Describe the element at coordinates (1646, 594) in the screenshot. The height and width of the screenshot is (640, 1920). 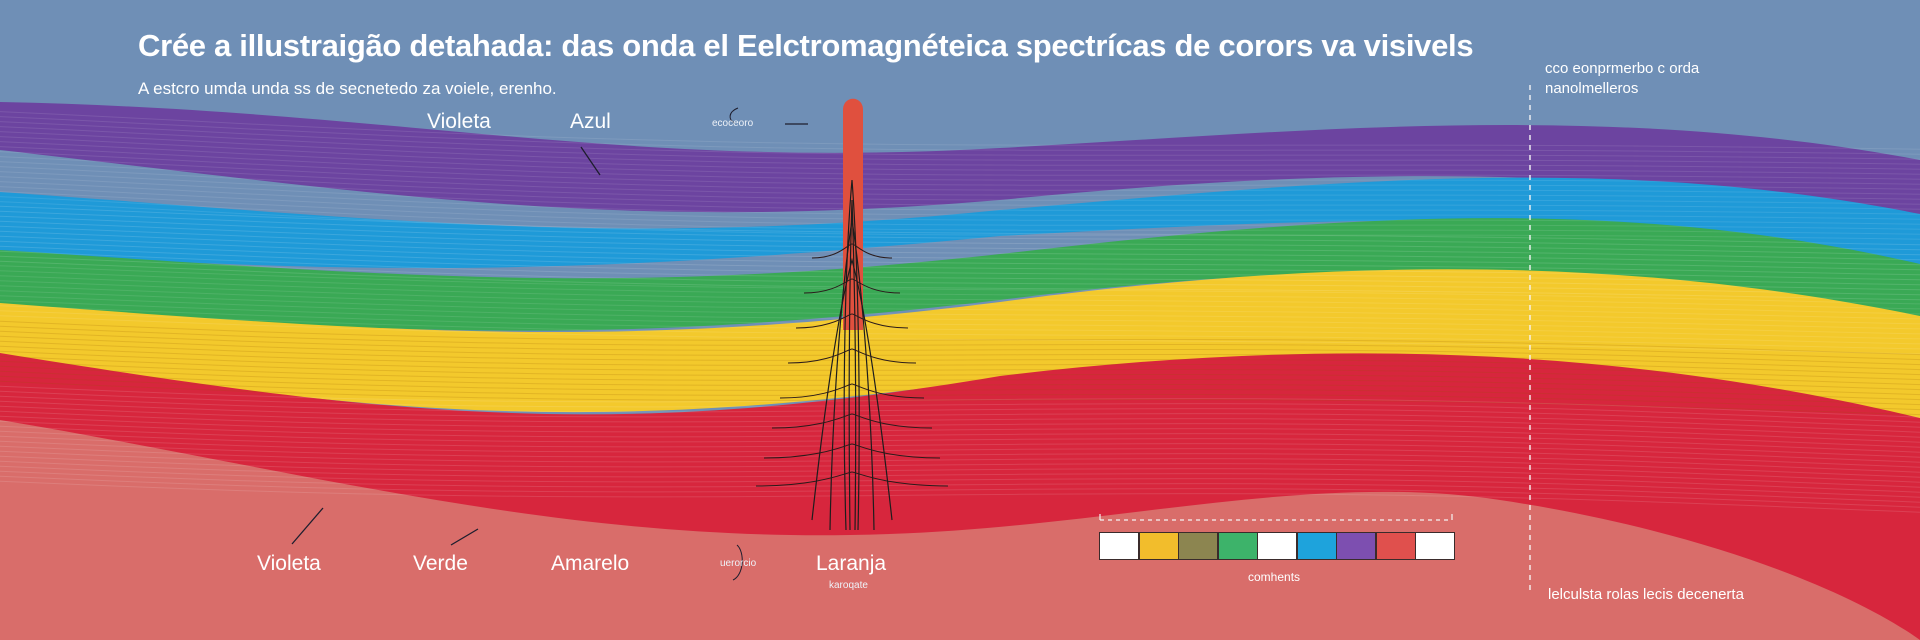
I see `note-bottom: lelculsta rolas lecis decenerta` at that location.